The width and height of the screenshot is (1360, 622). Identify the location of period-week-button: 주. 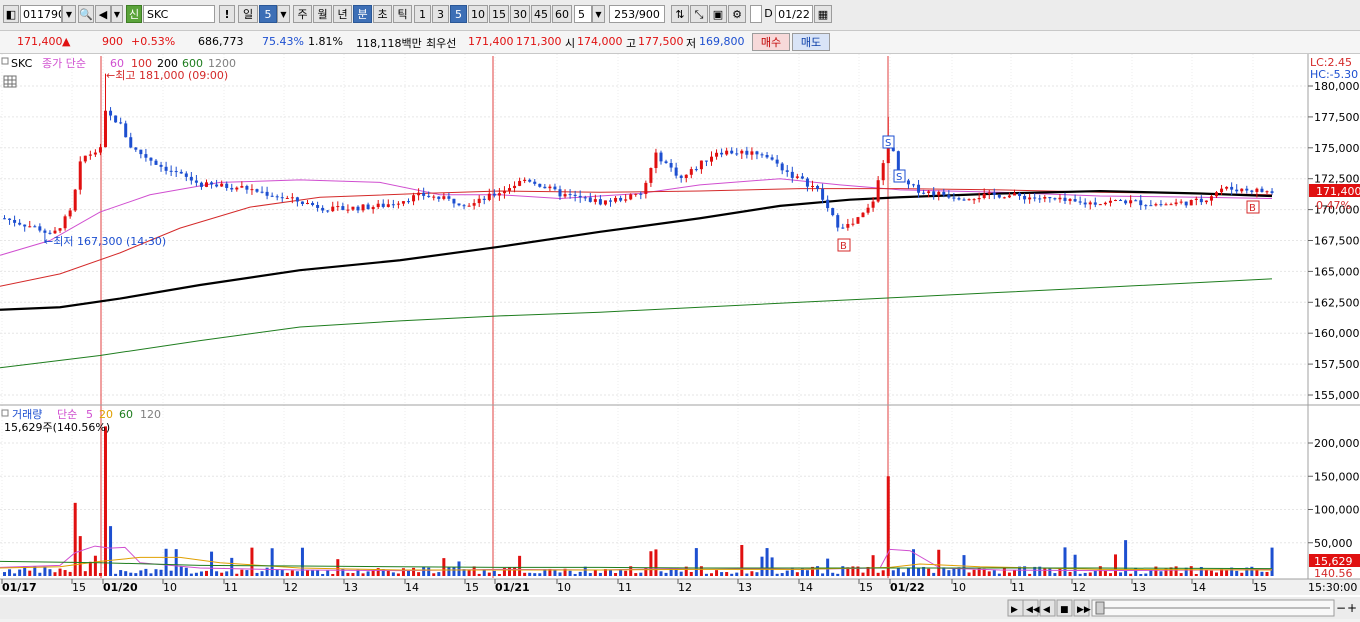
(302, 14).